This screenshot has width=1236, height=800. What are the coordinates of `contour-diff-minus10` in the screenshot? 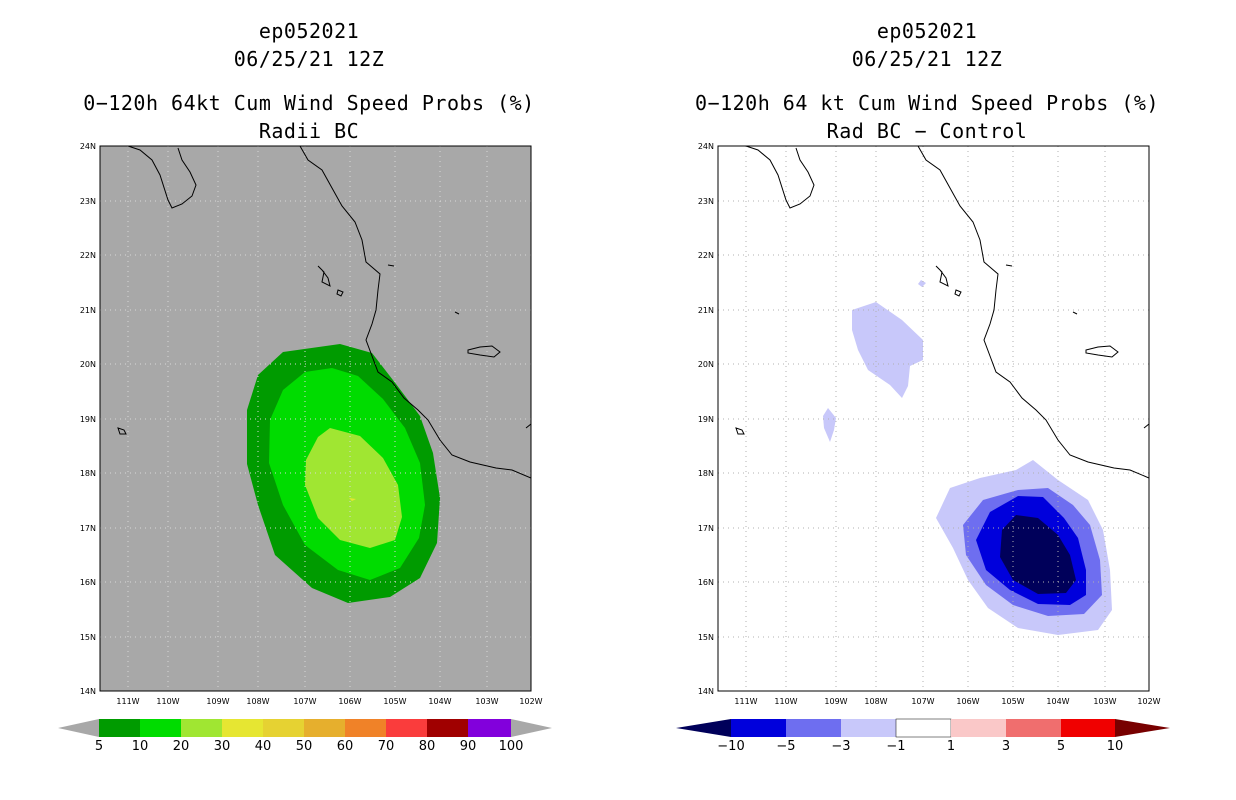 It's located at (1038, 554).